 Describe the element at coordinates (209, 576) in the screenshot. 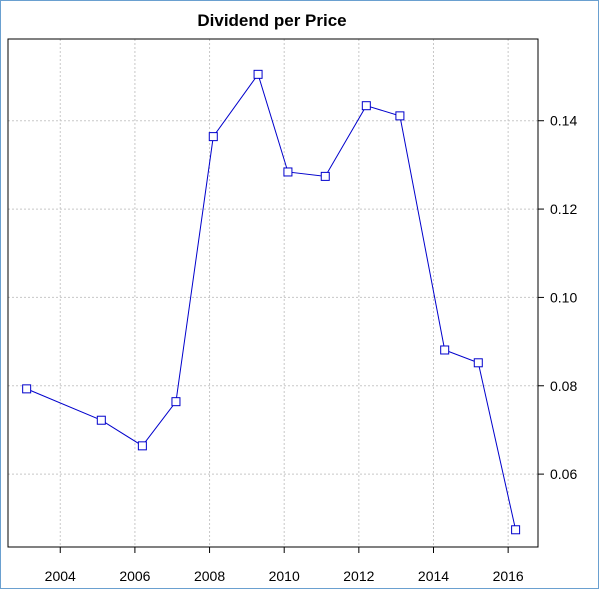

I see `x-tick-label: 2008` at that location.